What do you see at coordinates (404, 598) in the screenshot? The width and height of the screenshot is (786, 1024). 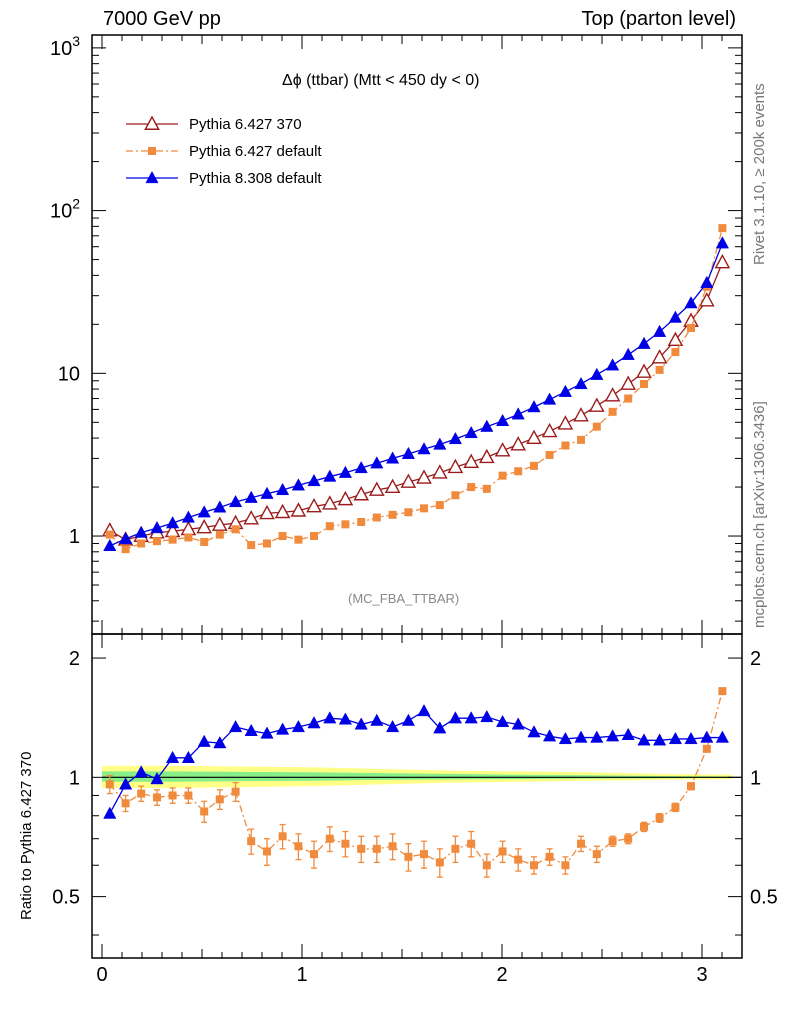 I see `analysis-tag: (MC_FBA_TTBAR)` at bounding box center [404, 598].